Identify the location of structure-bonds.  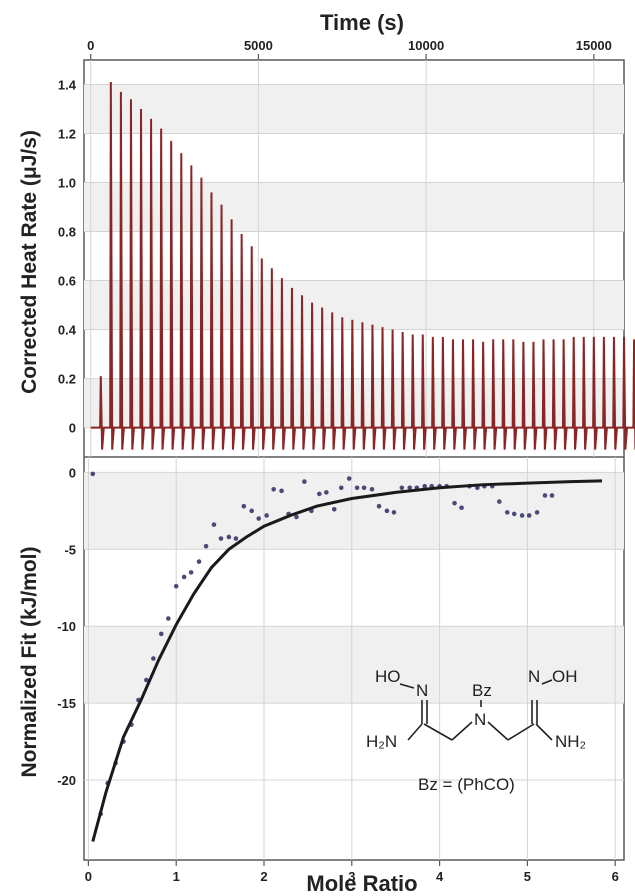
(476, 710).